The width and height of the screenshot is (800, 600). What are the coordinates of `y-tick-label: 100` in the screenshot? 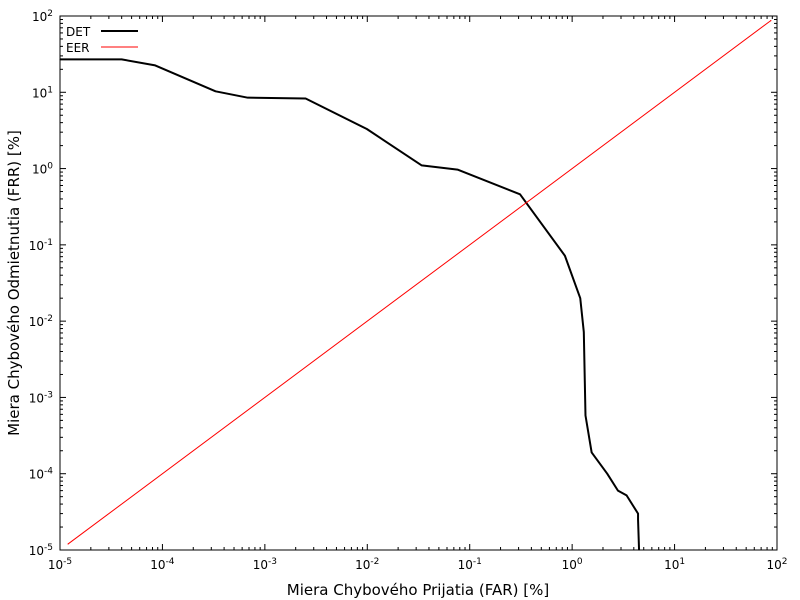 It's located at (42, 169).